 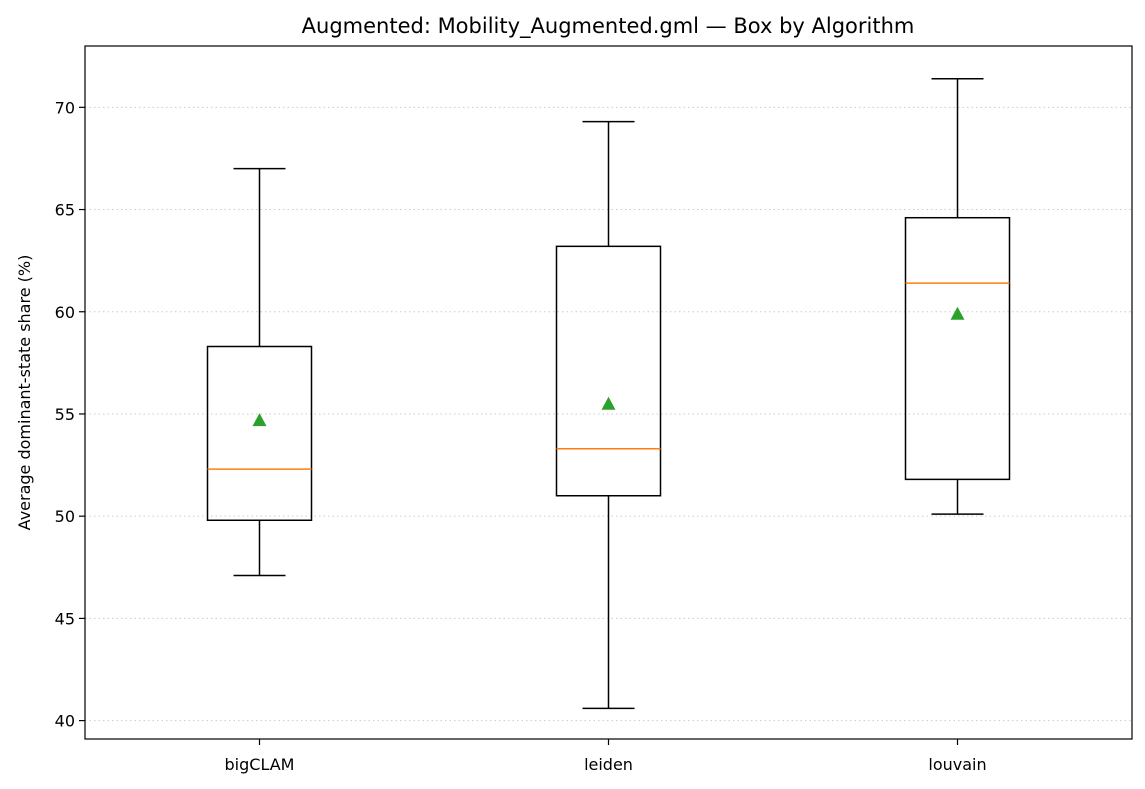 I want to click on y-tick-label: 40, so click(x=65, y=721).